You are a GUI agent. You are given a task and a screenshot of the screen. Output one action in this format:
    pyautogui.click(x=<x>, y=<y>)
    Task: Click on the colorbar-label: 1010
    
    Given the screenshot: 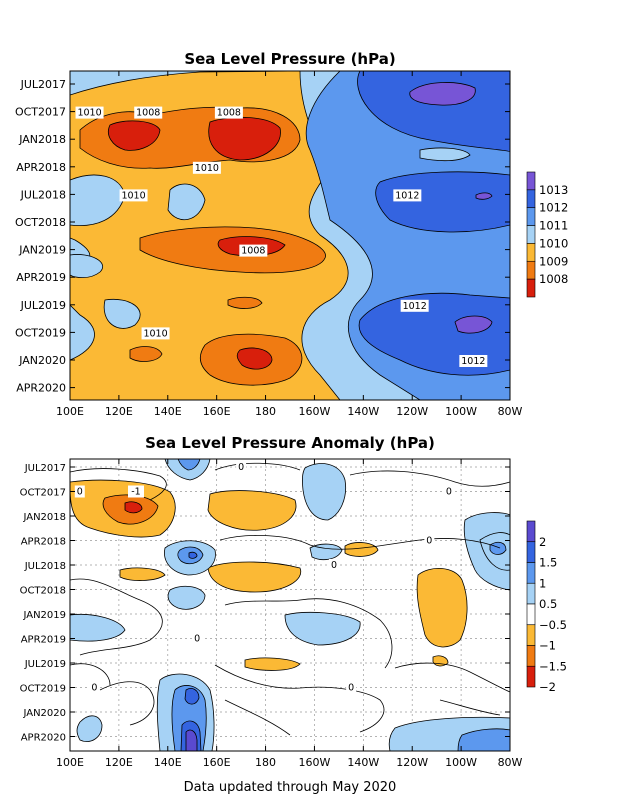 What is the action you would take?
    pyautogui.click(x=553, y=243)
    